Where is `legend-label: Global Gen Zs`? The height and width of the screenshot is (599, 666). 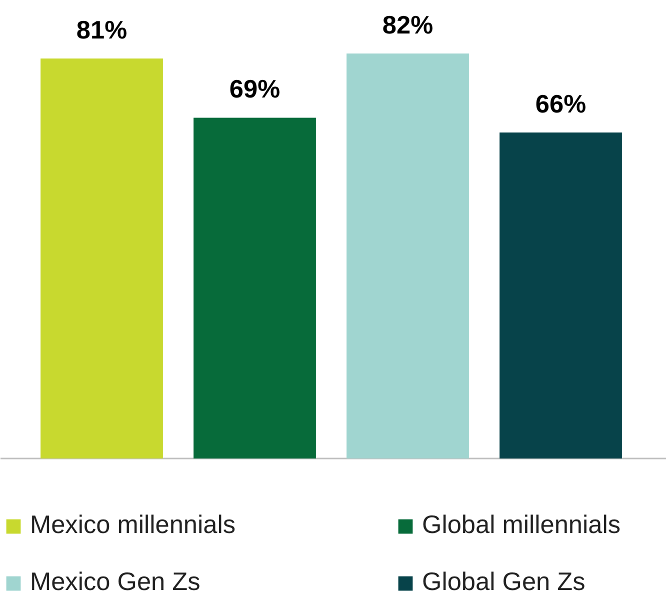 legend-label: Global Gen Zs is located at coordinates (504, 582).